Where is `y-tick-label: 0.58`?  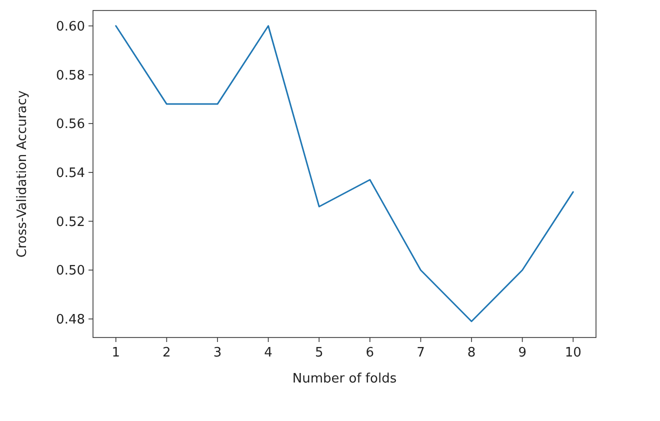 y-tick-label: 0.58 is located at coordinates (70, 76).